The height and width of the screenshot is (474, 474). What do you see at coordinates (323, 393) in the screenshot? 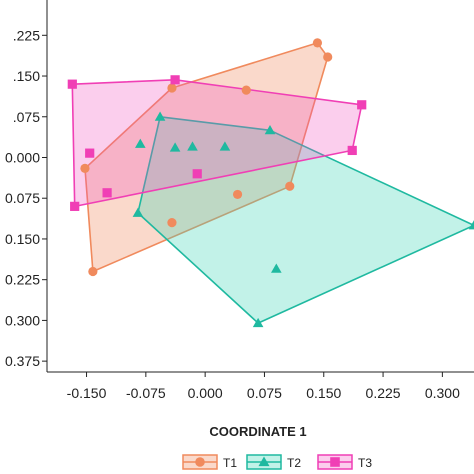
I see `x-tick-label: 0.150` at bounding box center [323, 393].